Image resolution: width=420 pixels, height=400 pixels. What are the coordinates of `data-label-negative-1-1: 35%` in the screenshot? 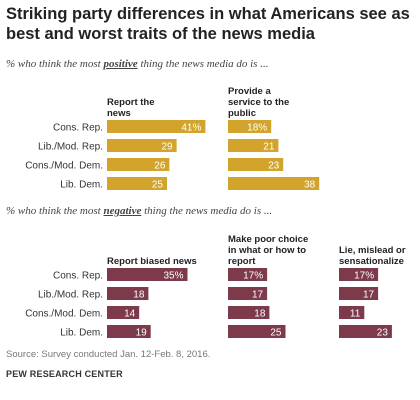 It's located at (173, 276).